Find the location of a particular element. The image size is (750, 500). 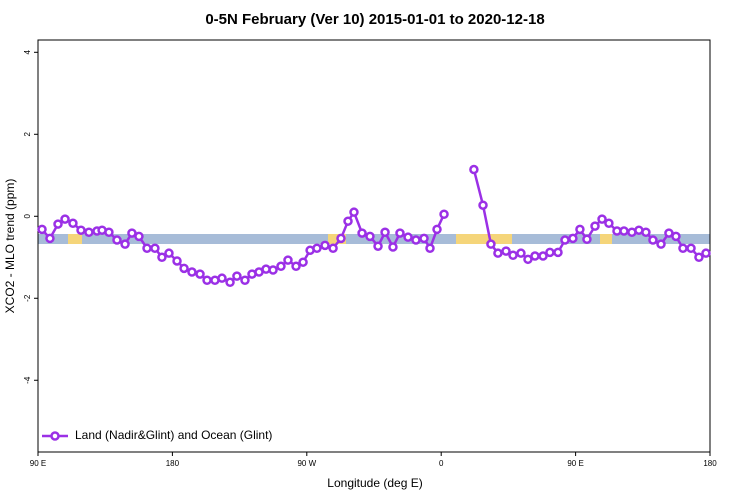

y-axis-label: XCO2 - MLO trend (ppm) is located at coordinates (10, 246).